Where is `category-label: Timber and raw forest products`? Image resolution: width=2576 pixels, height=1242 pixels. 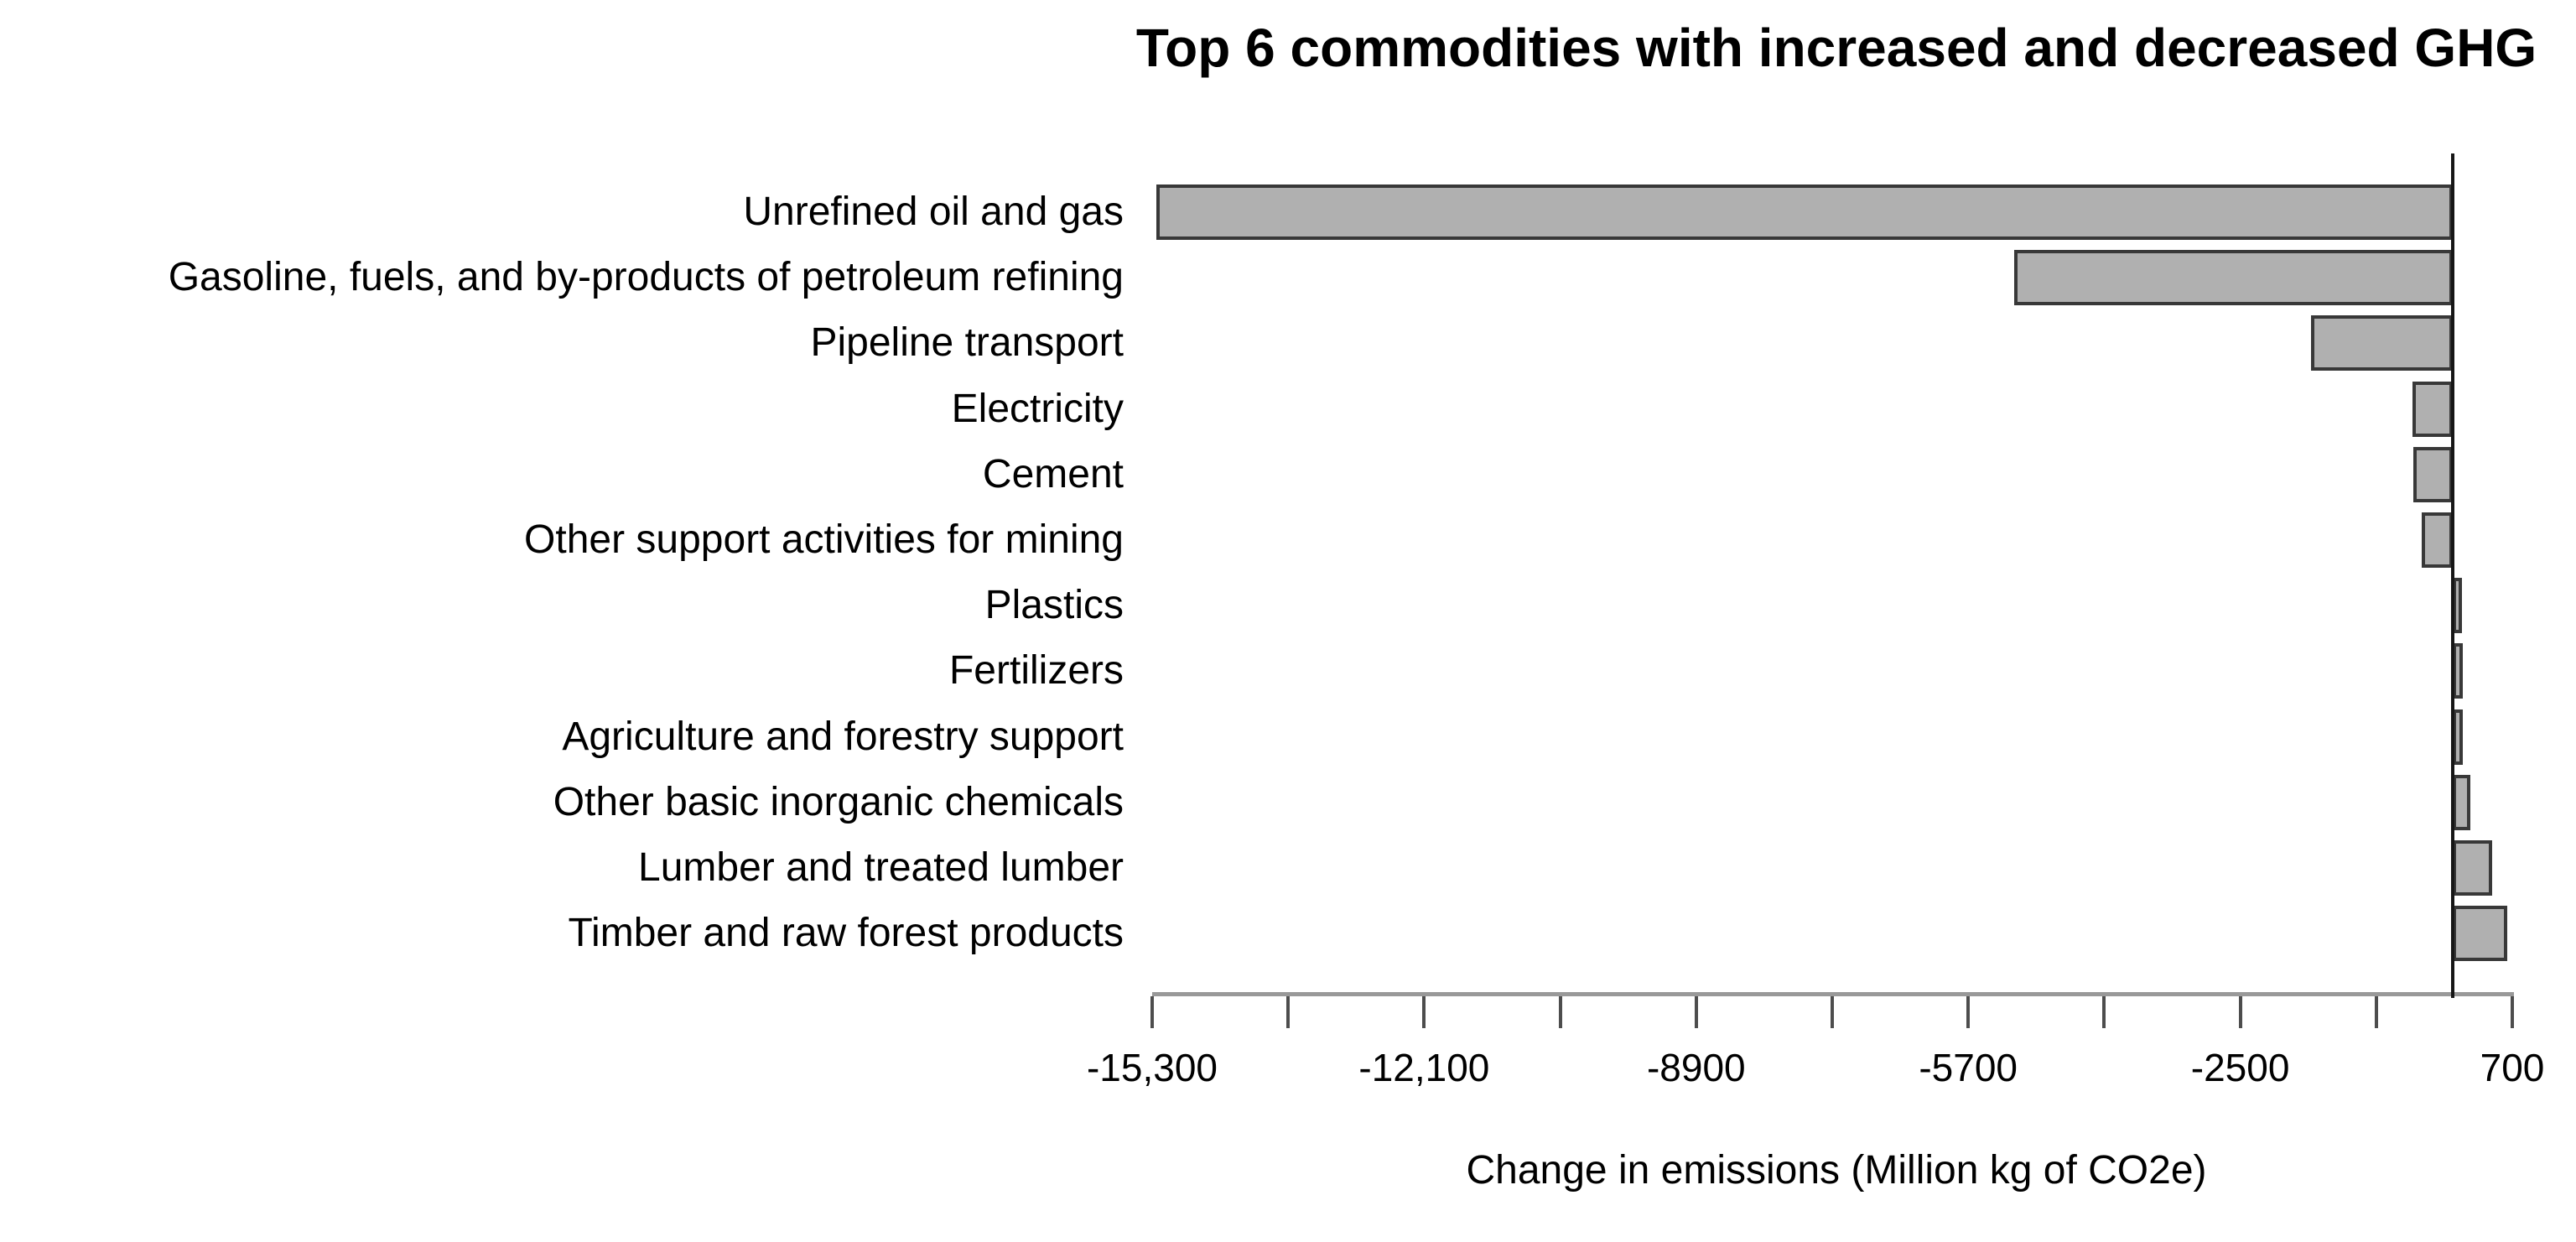
category-label: Timber and raw forest products is located at coordinates (846, 933).